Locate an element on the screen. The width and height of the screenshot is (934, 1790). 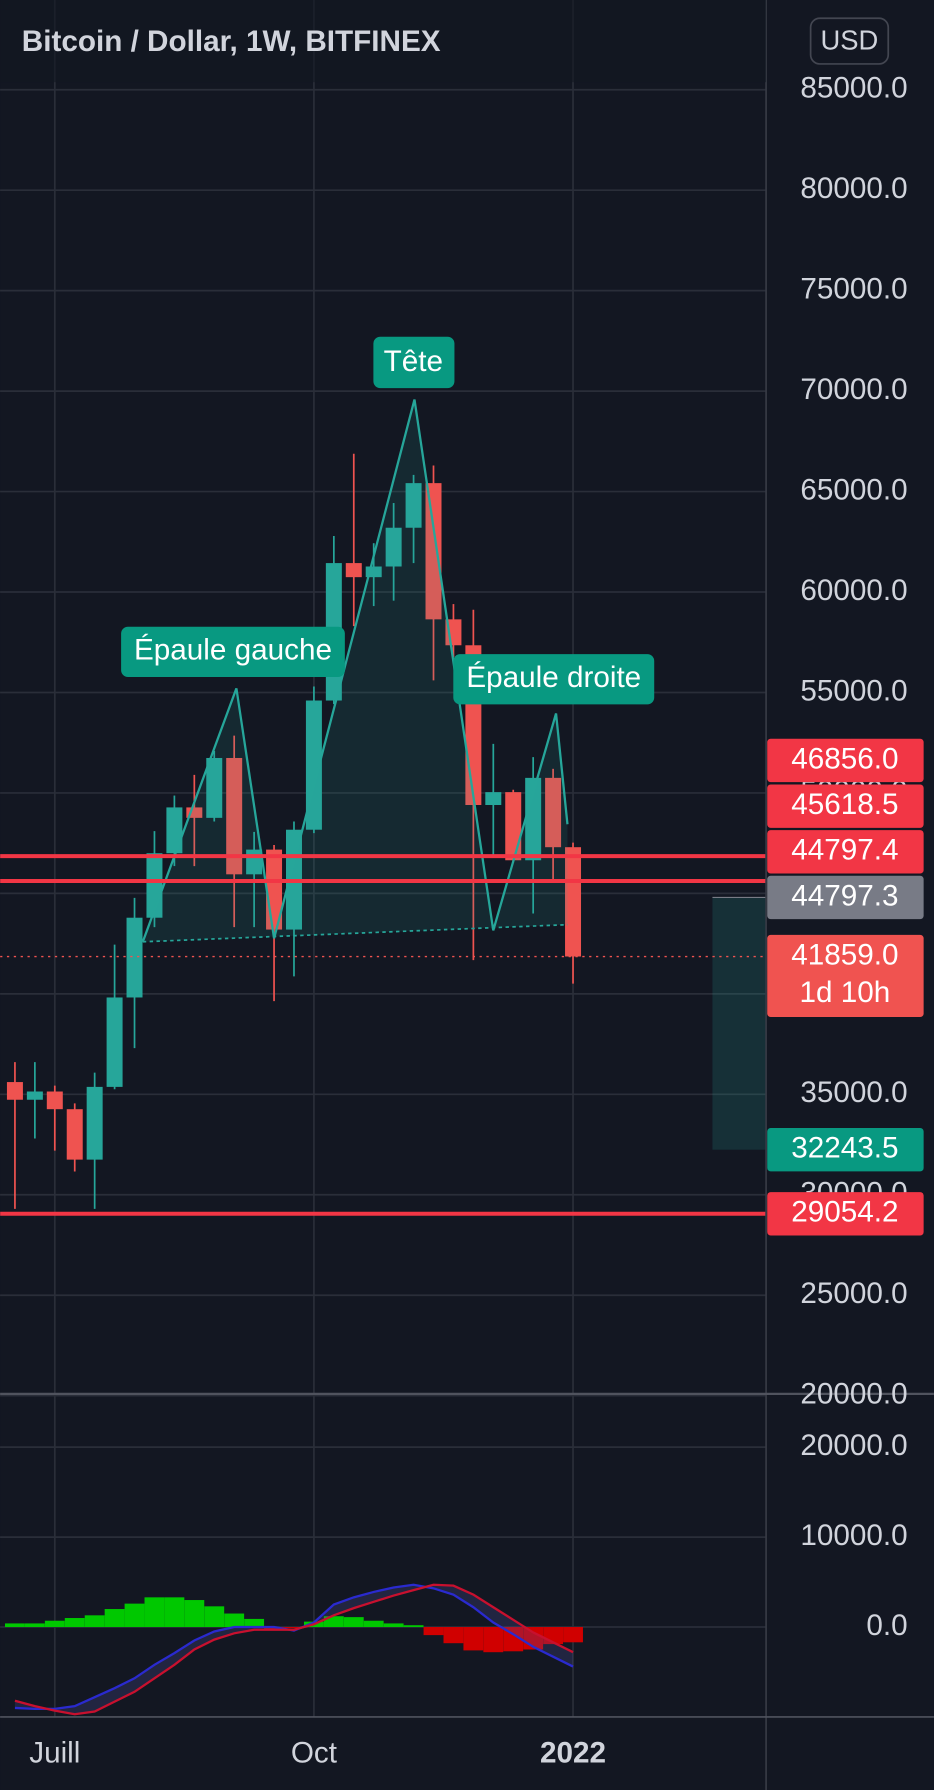
annotation: Épaule droite is located at coordinates (553, 677).